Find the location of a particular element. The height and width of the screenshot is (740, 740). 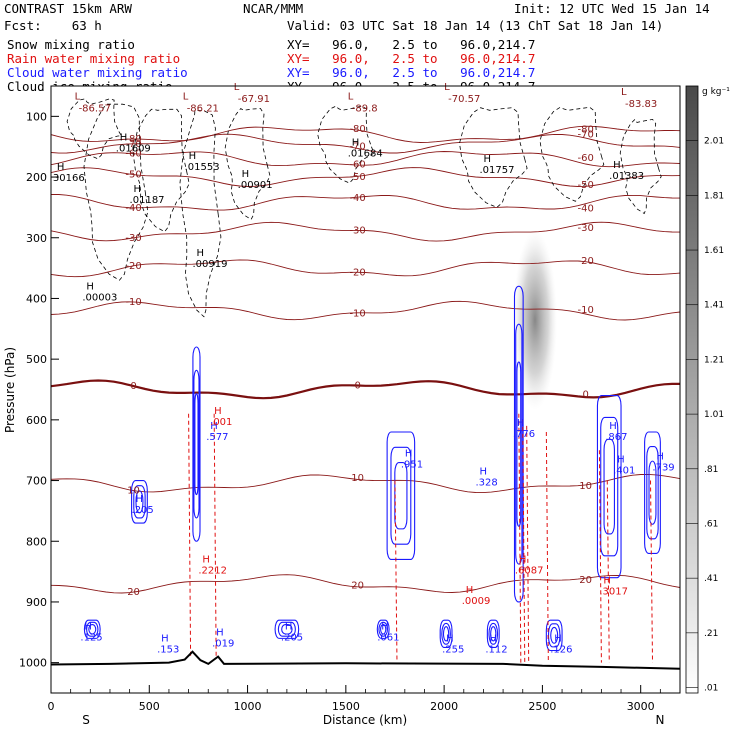

cloud-water-maximum-label: .739 is located at coordinates (663, 467).